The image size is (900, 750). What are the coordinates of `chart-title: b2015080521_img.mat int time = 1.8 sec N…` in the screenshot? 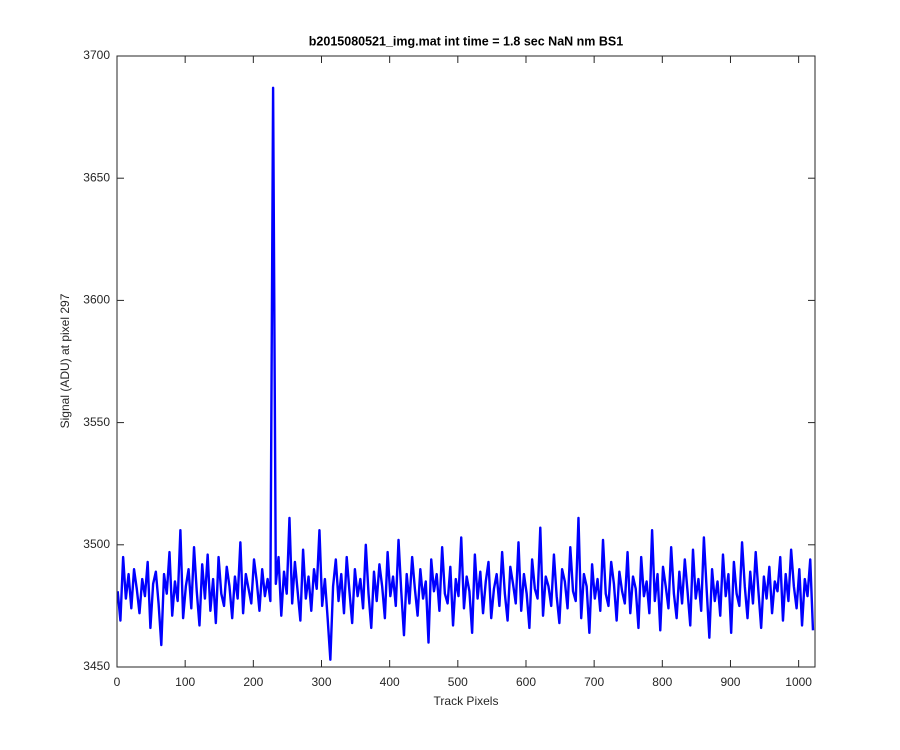 It's located at (466, 41).